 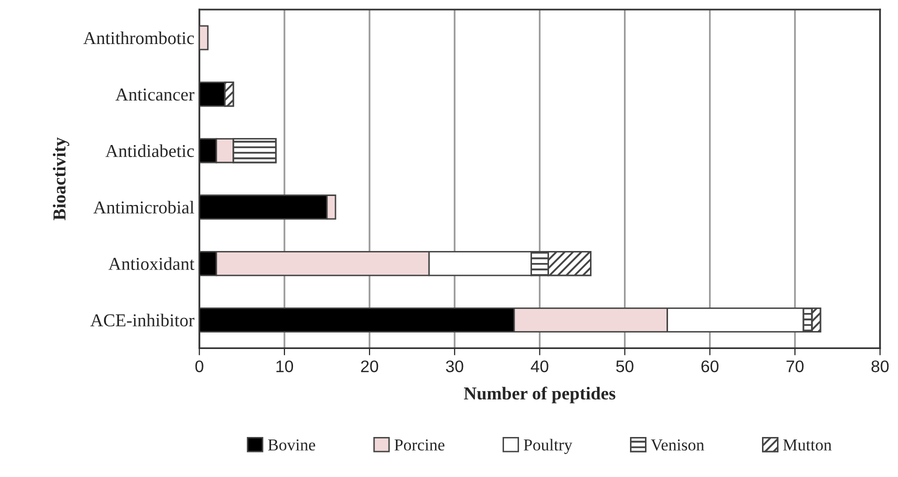 What do you see at coordinates (292, 445) in the screenshot?
I see `legend-label: Bovine` at bounding box center [292, 445].